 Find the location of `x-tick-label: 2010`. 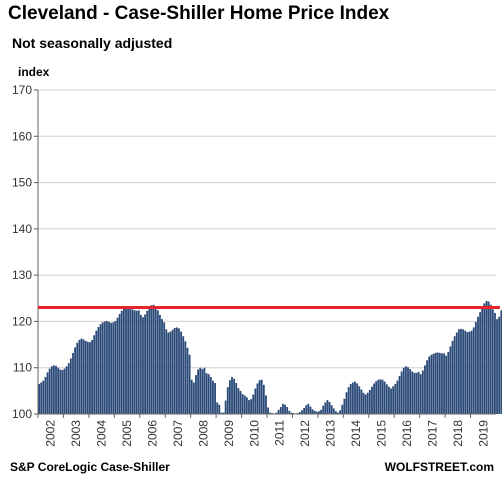

x-tick-label: 2010 is located at coordinates (254, 433).